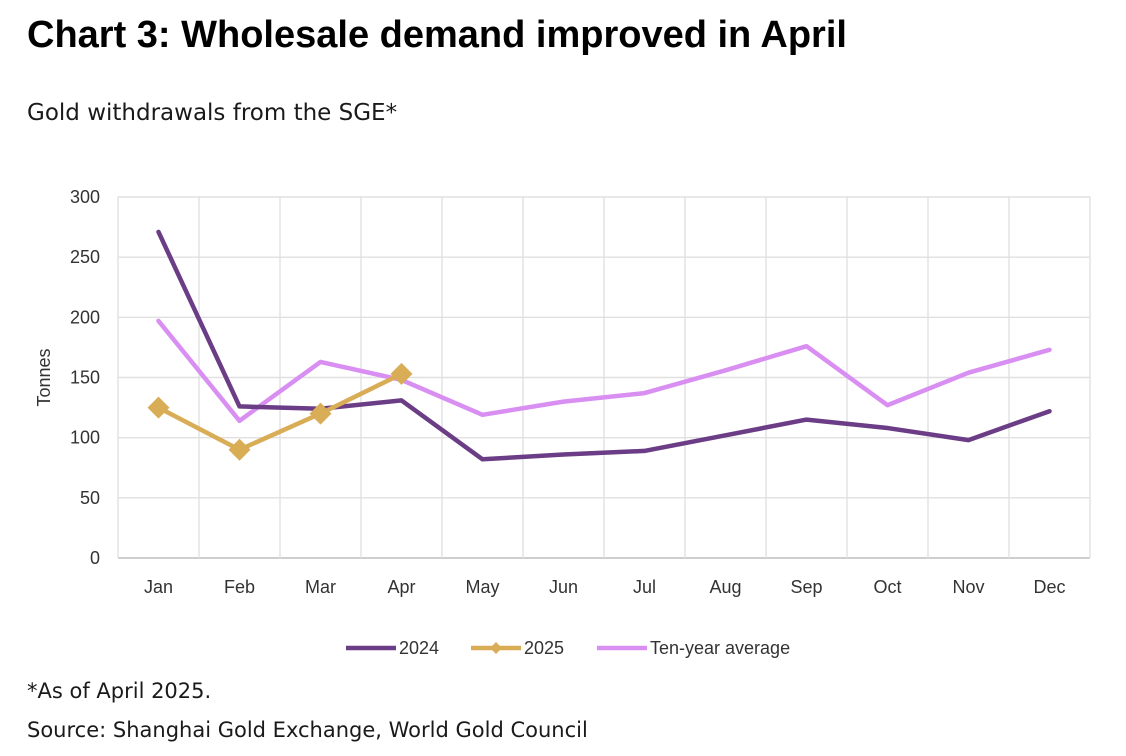 The width and height of the screenshot is (1126, 756). What do you see at coordinates (119, 691) in the screenshot?
I see `footnote: *As of April 2025.` at bounding box center [119, 691].